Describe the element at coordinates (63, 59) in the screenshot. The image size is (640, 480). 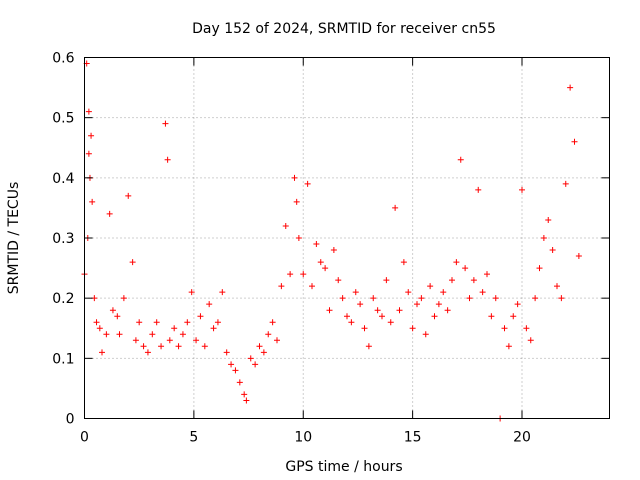
I see `y-tick-label: 0.6` at that location.